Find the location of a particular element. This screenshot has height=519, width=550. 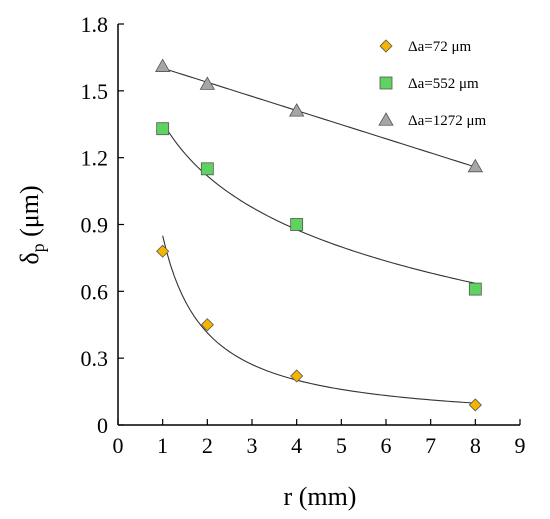

y-tick-label: 0.3 is located at coordinates (95, 358).